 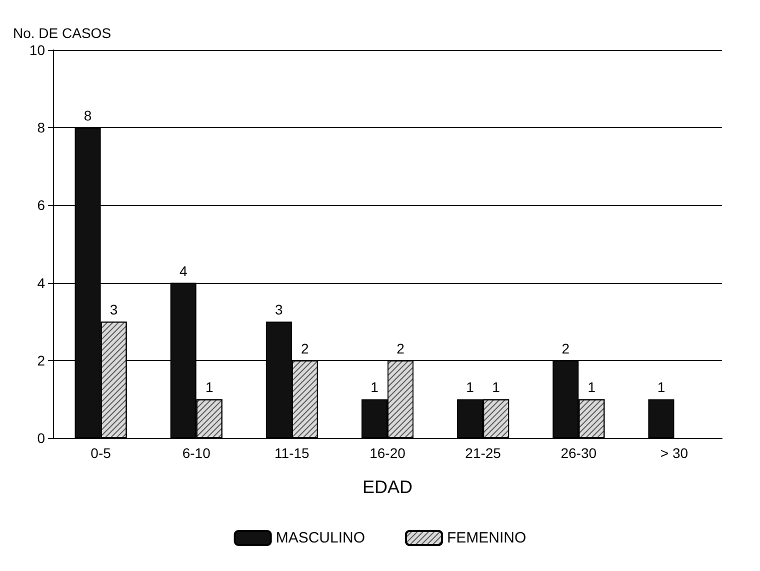 I want to click on x-tick-label: 6-10, so click(x=196, y=453).